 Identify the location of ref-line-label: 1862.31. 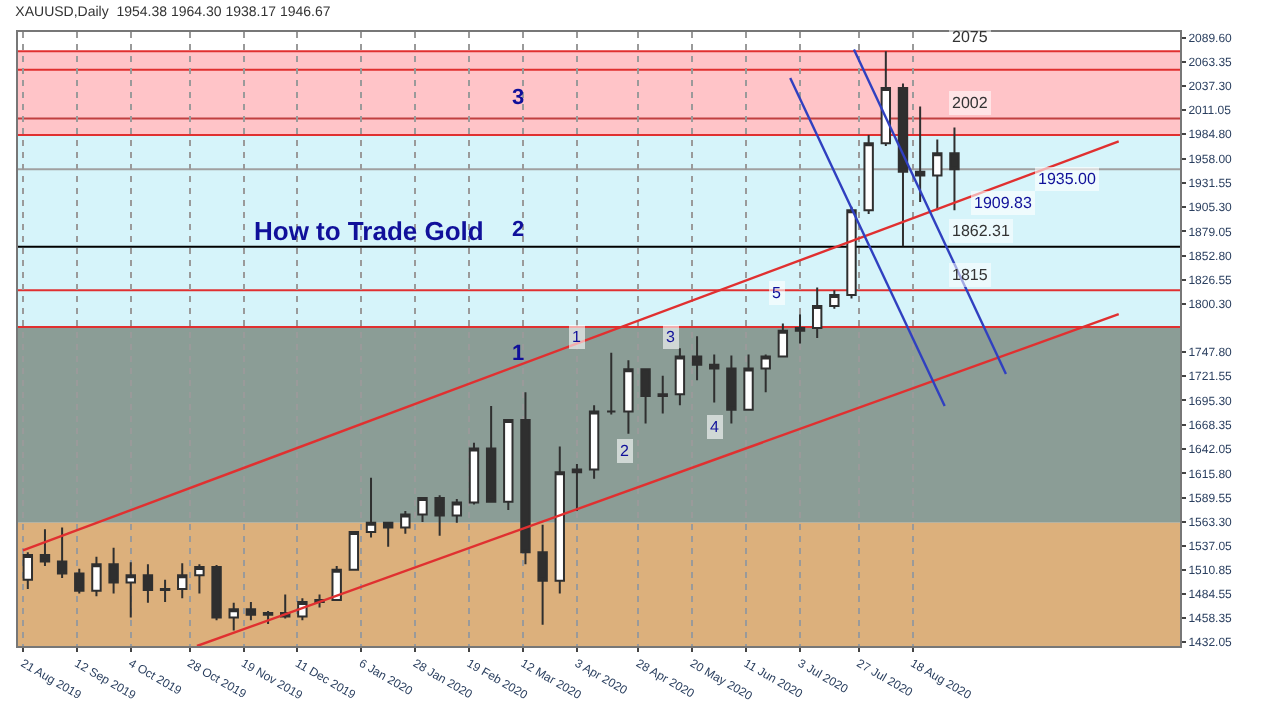
(981, 231).